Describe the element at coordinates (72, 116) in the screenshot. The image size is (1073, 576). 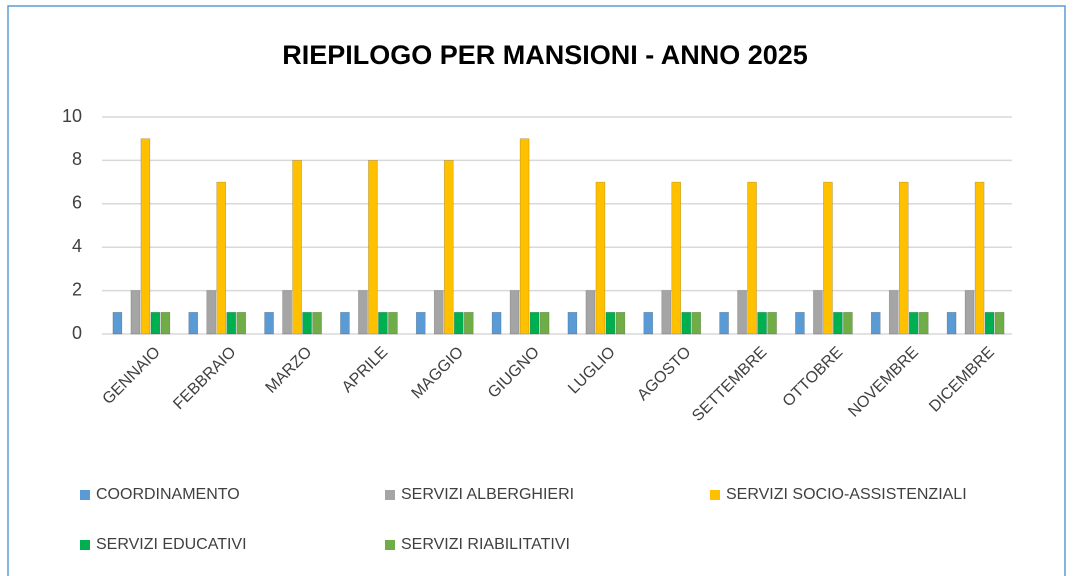
I see `y-tick-label: 10` at that location.